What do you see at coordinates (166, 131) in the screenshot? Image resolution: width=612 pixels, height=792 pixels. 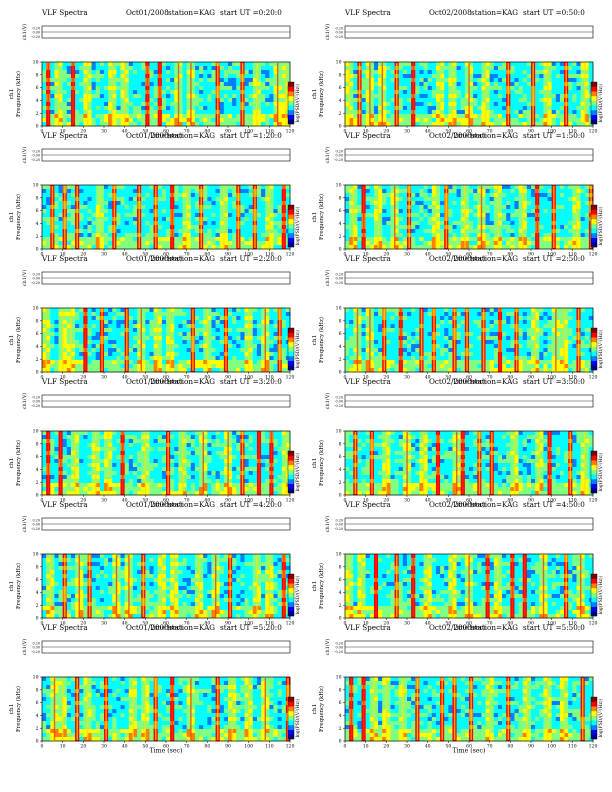 I see `x-tick-label: 60` at bounding box center [166, 131].